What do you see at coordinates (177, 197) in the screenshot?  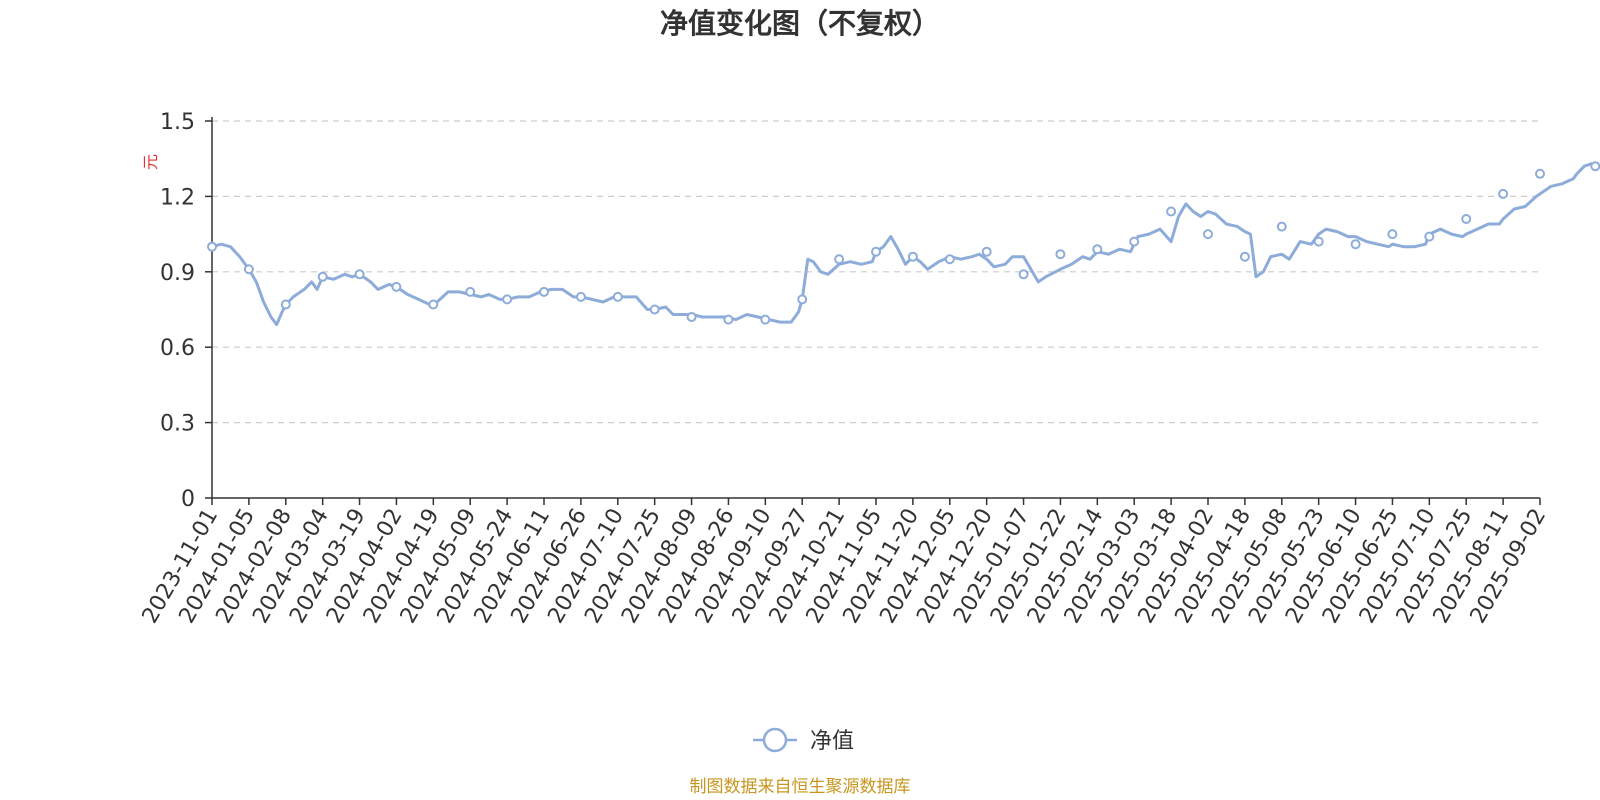 I see `y-tick-label: 1.2` at bounding box center [177, 197].